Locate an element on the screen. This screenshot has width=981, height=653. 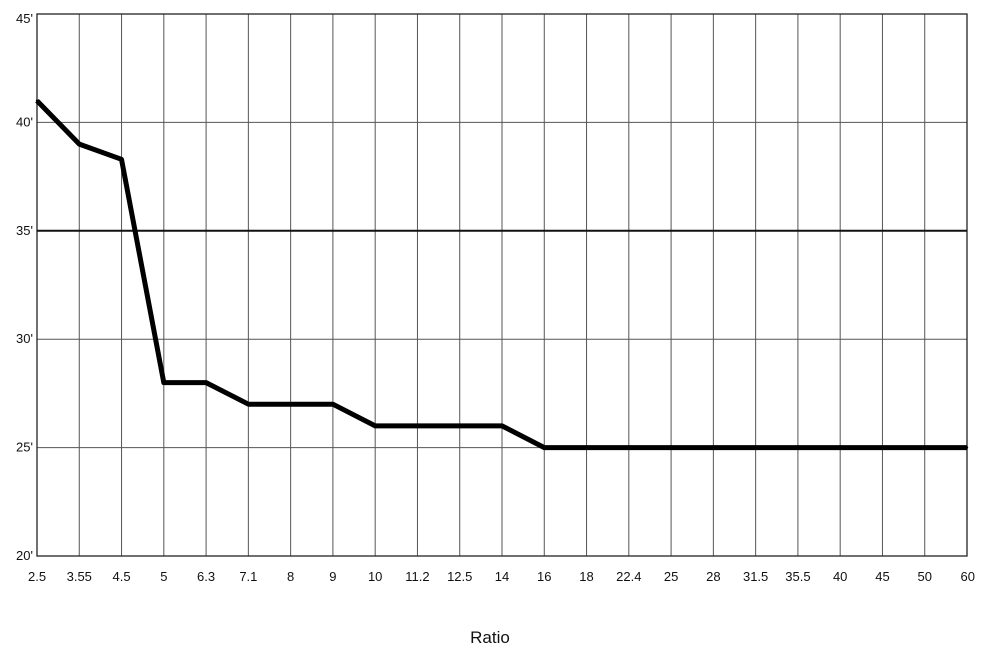
x-tick-label: 6.3 is located at coordinates (206, 576).